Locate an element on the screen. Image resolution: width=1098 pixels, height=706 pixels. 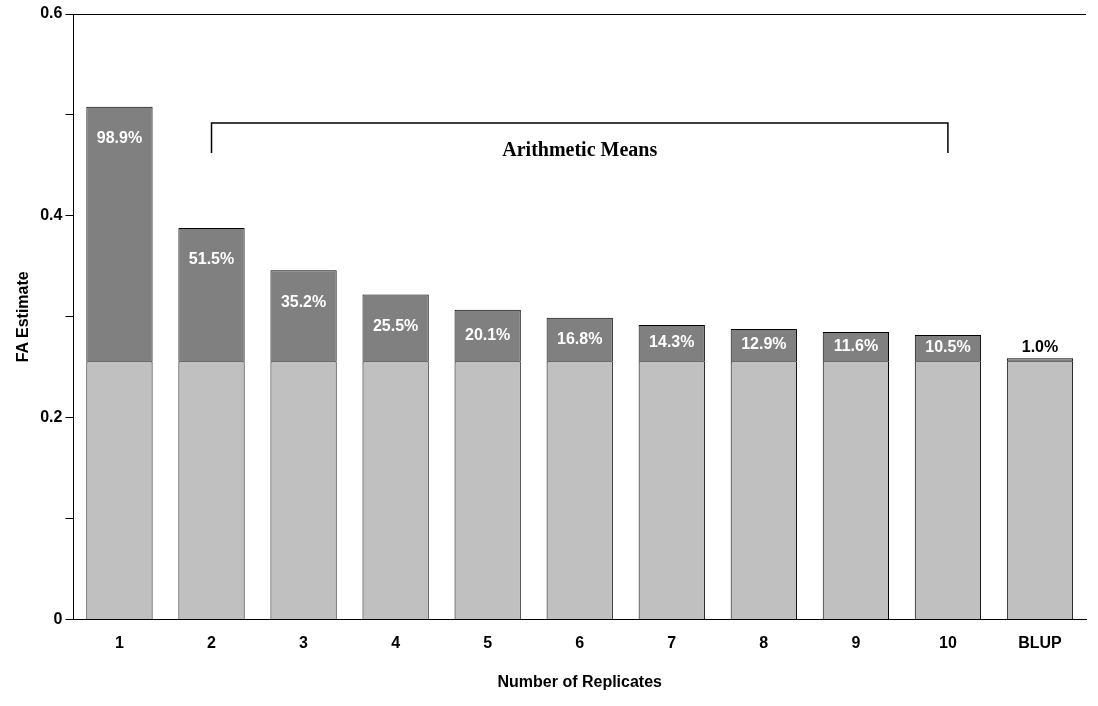
y-tick-label: 0 is located at coordinates (58, 619).